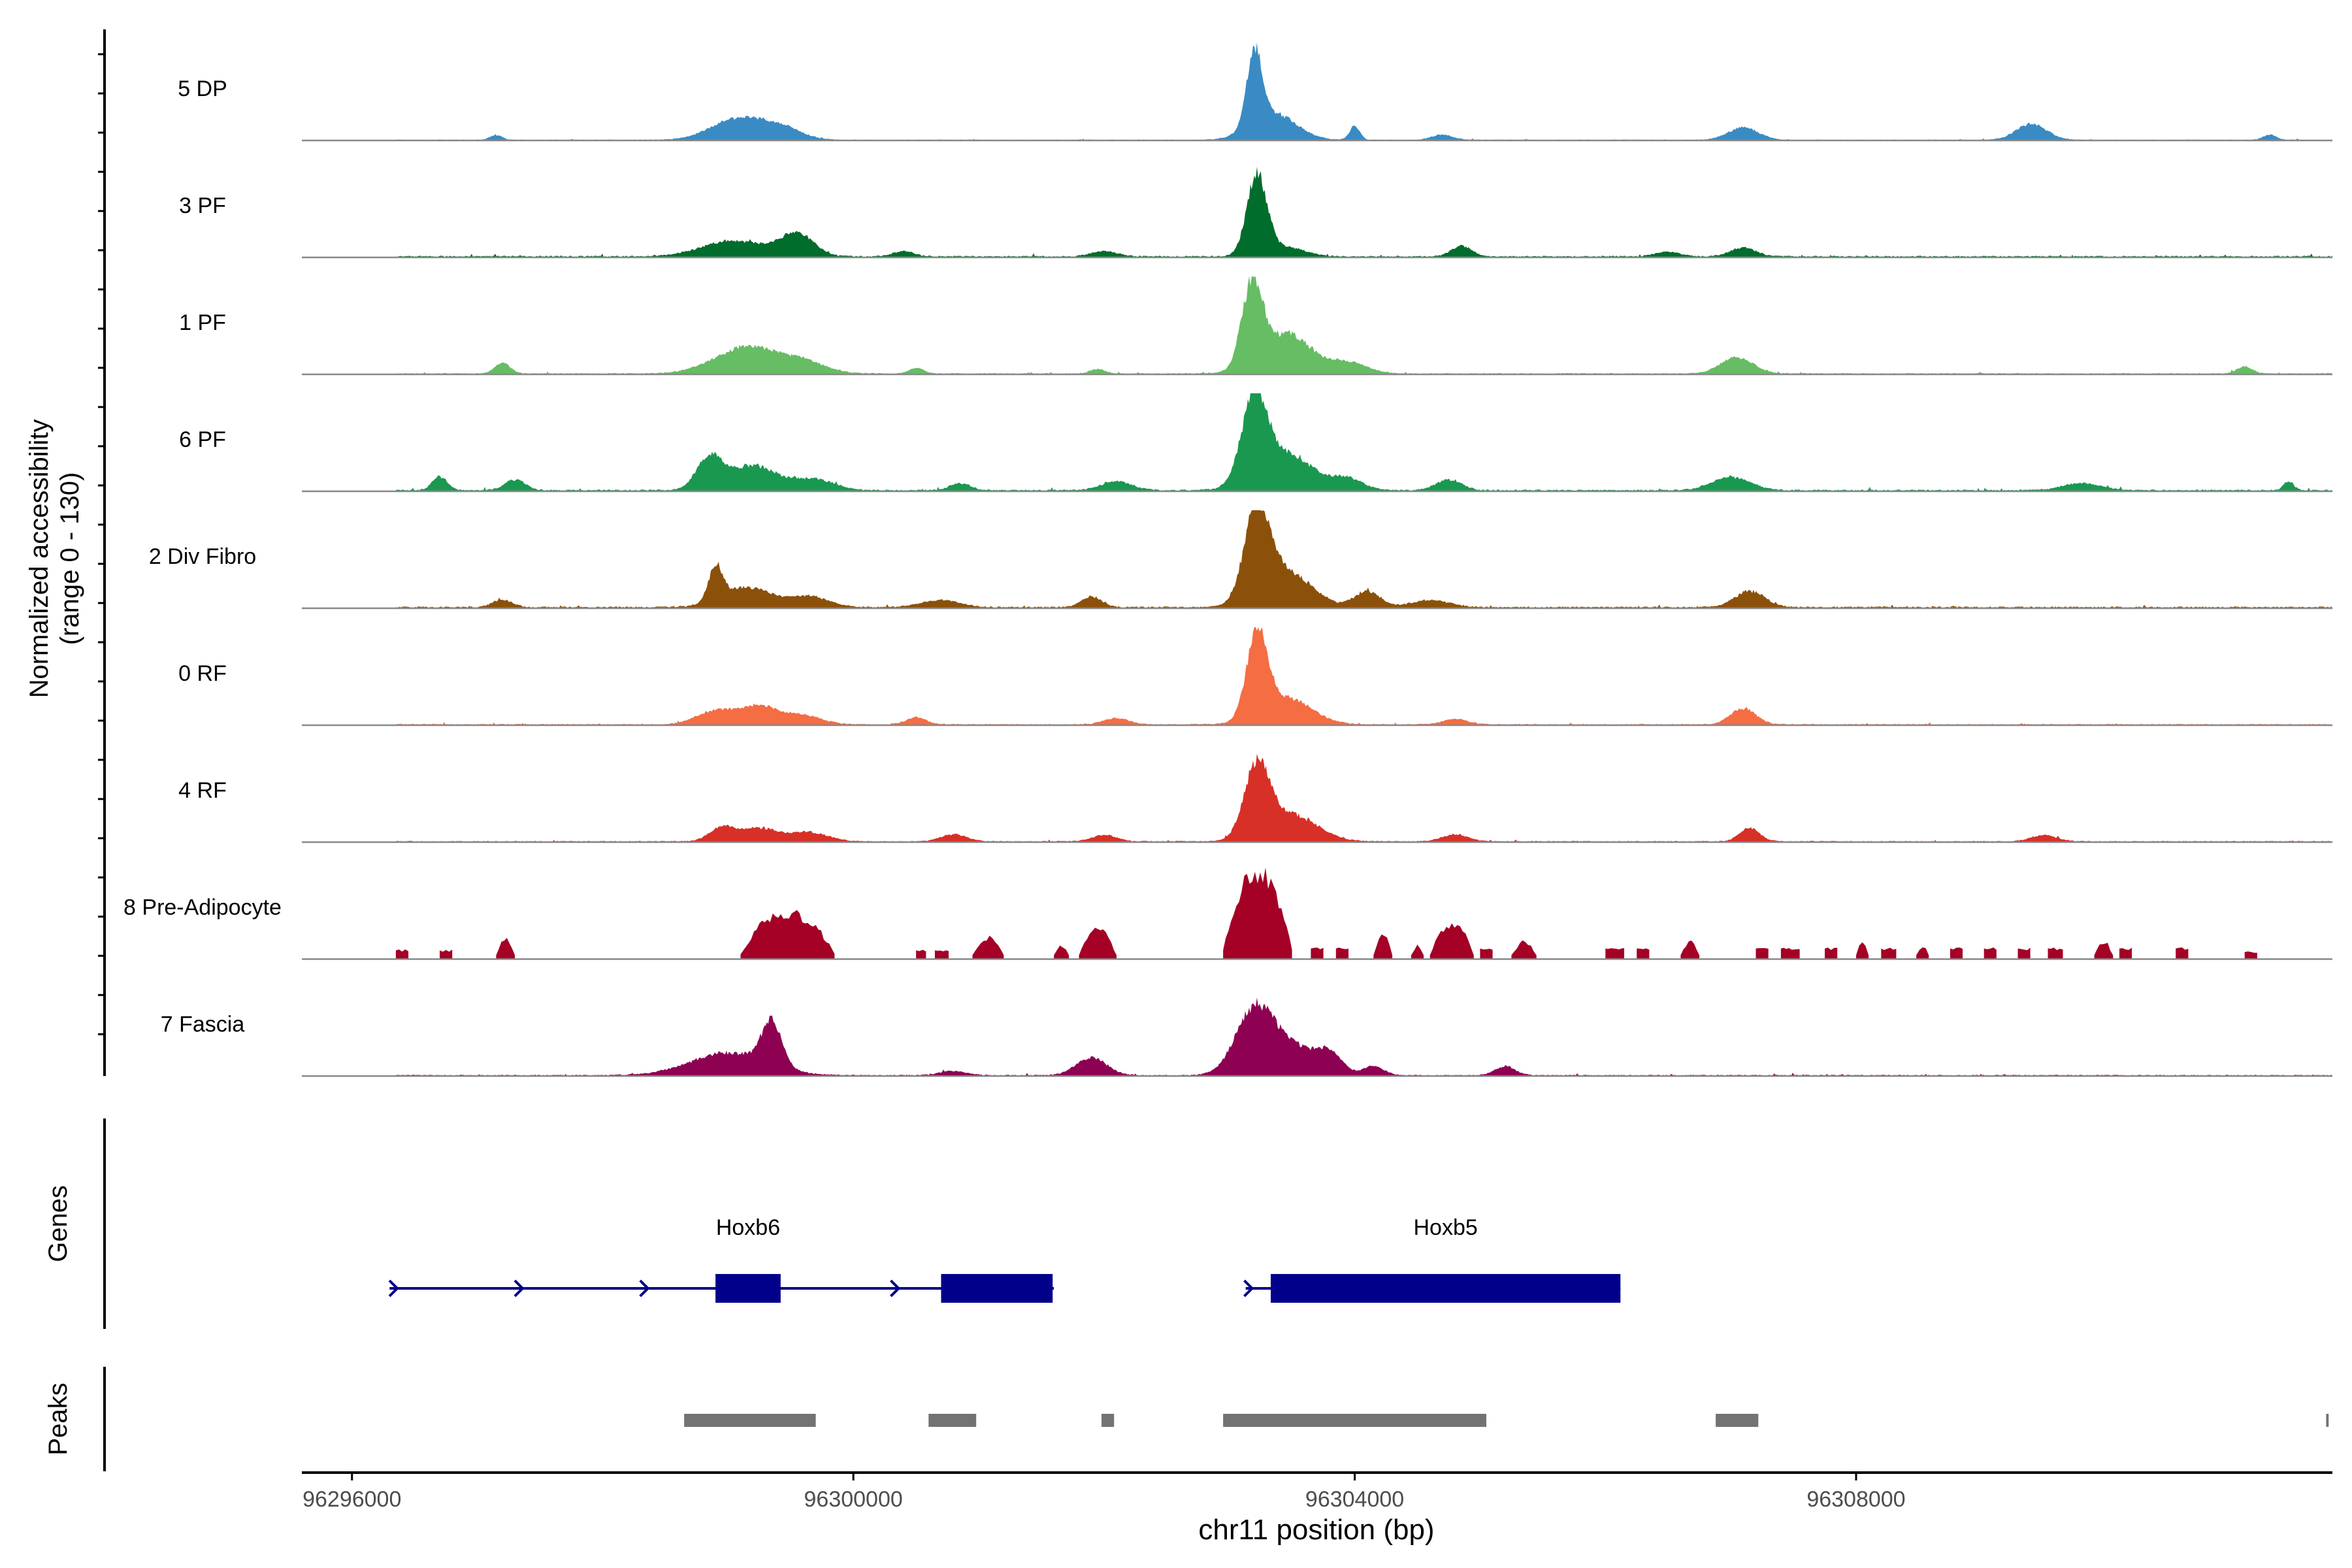 This screenshot has width=2352, height=1568. I want to click on track-1-pf: 1 PF, so click(1256, 326).